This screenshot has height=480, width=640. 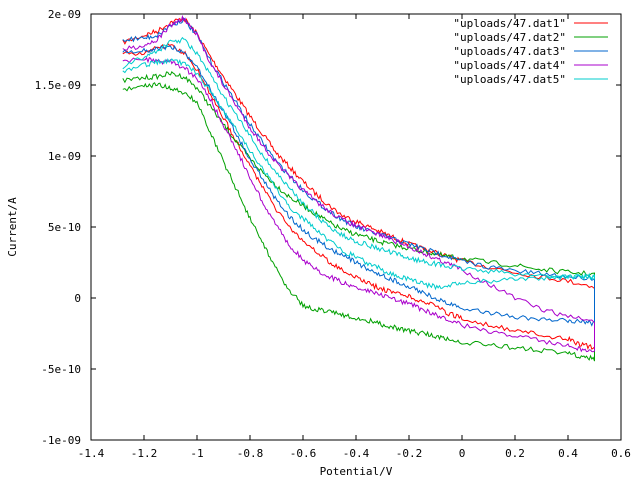 I want to click on x-tick-label: -0.2, so click(x=409, y=453).